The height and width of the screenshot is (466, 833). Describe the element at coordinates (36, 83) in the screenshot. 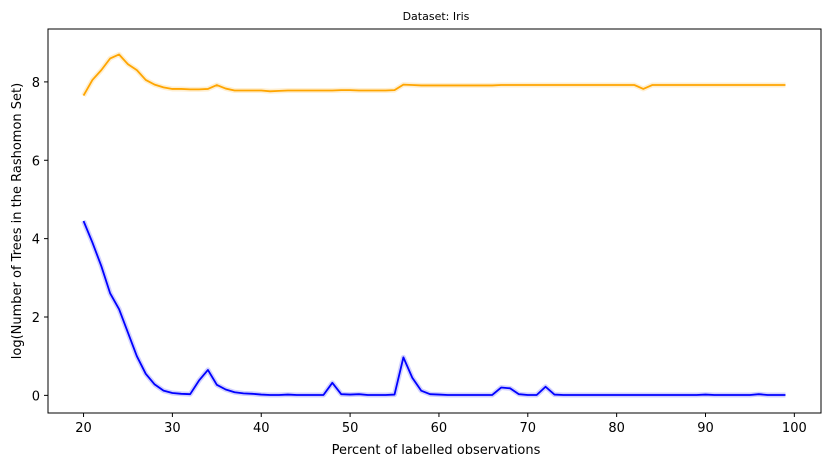

I see `y-tick-label: 8` at that location.